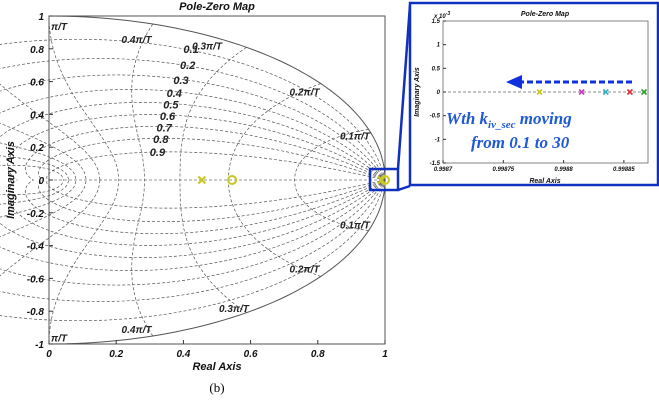 The image size is (659, 402). What do you see at coordinates (190, 50) in the screenshot?
I see `damping-label: 0.1` at bounding box center [190, 50].